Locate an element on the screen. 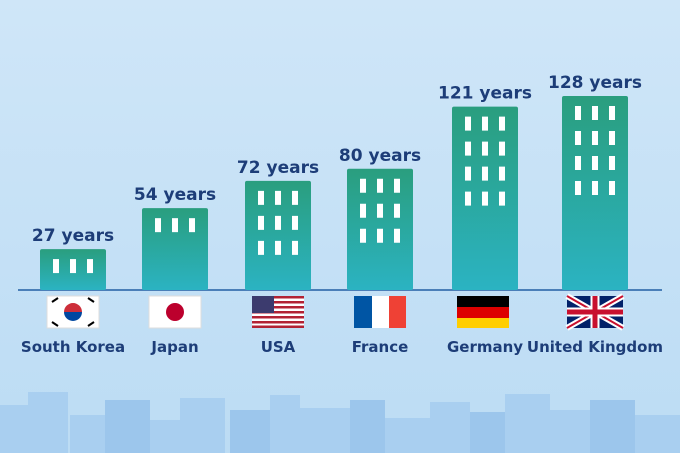  value-label: 54 years is located at coordinates (175, 195).